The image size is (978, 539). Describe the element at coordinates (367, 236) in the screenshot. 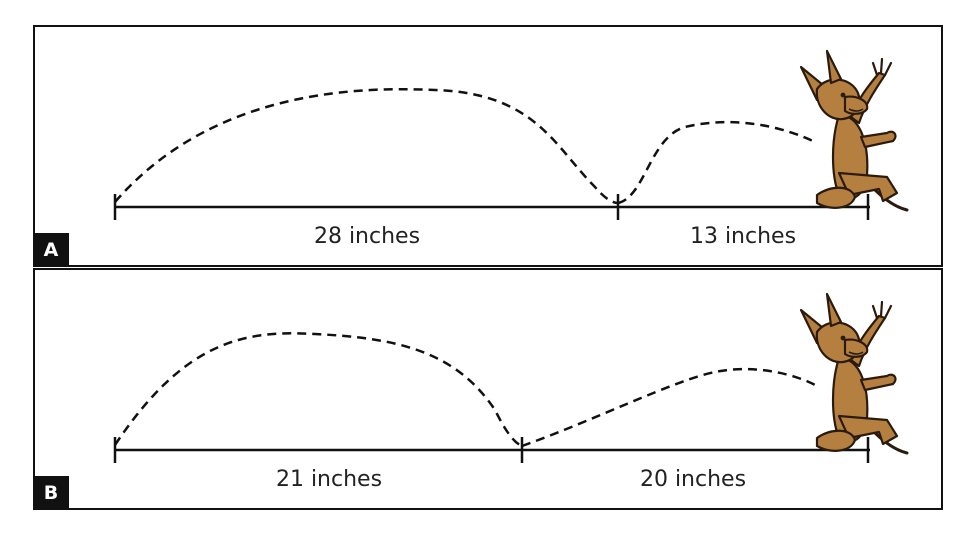

I see `segment-label-1: 28 inches` at that location.